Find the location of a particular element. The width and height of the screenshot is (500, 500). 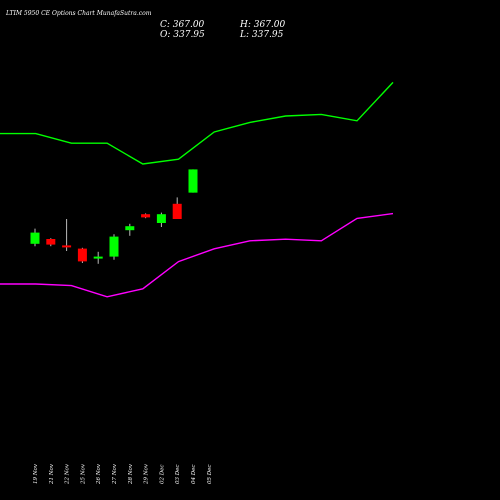

candle-26-nov is located at coordinates (98, 257).